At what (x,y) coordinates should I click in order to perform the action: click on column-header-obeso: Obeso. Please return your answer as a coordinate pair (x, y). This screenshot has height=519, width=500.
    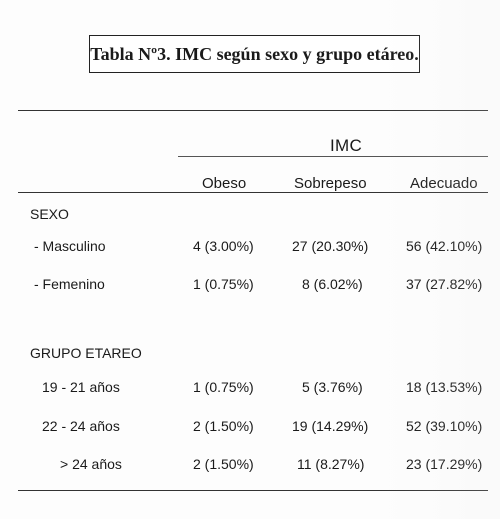
    Looking at the image, I should click on (224, 183).